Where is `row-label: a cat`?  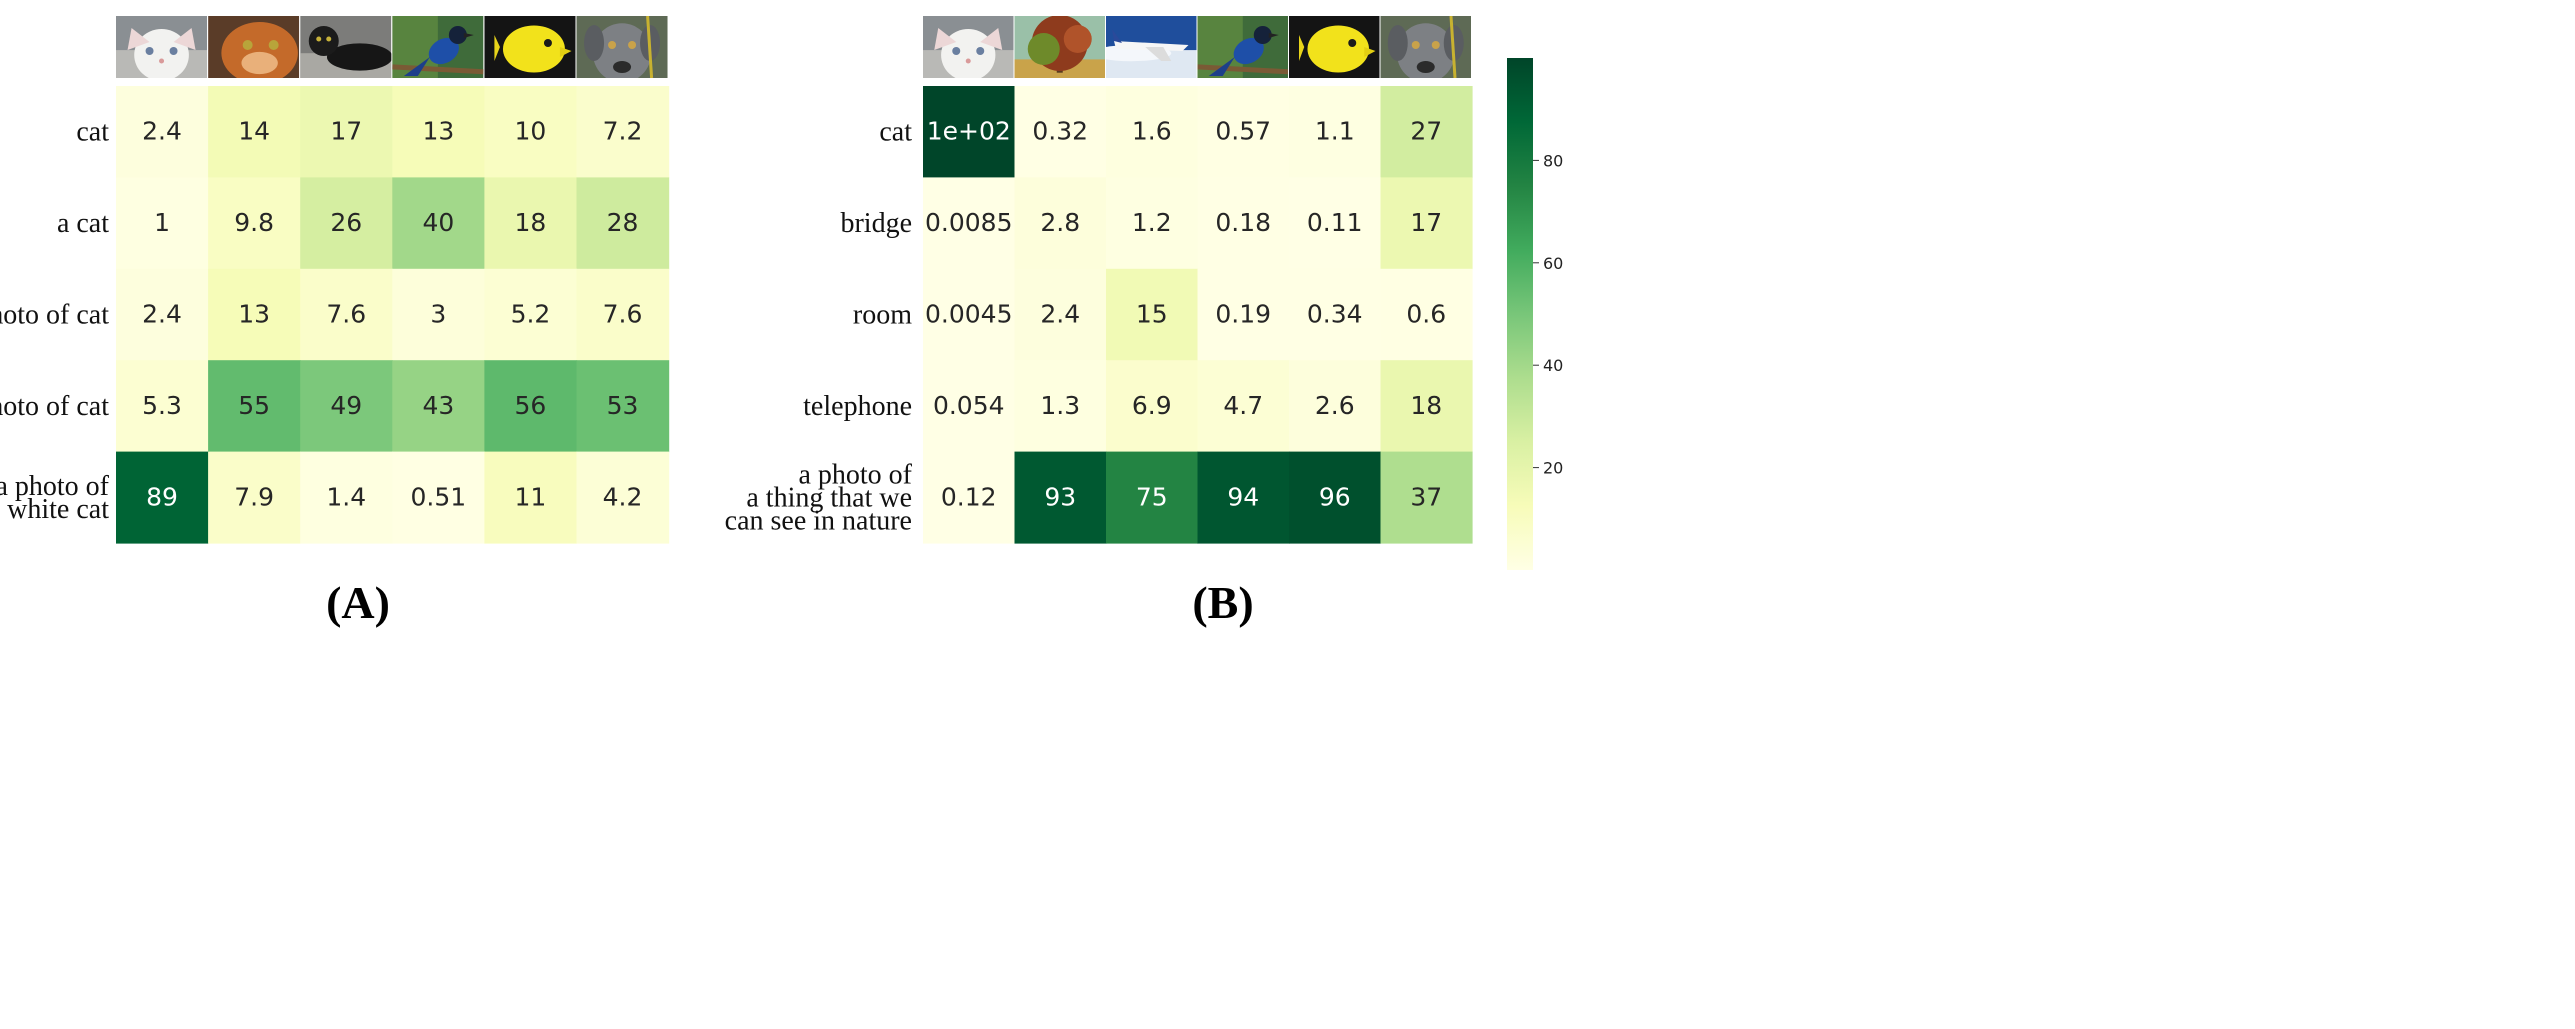 row-label: a cat is located at coordinates (83, 223).